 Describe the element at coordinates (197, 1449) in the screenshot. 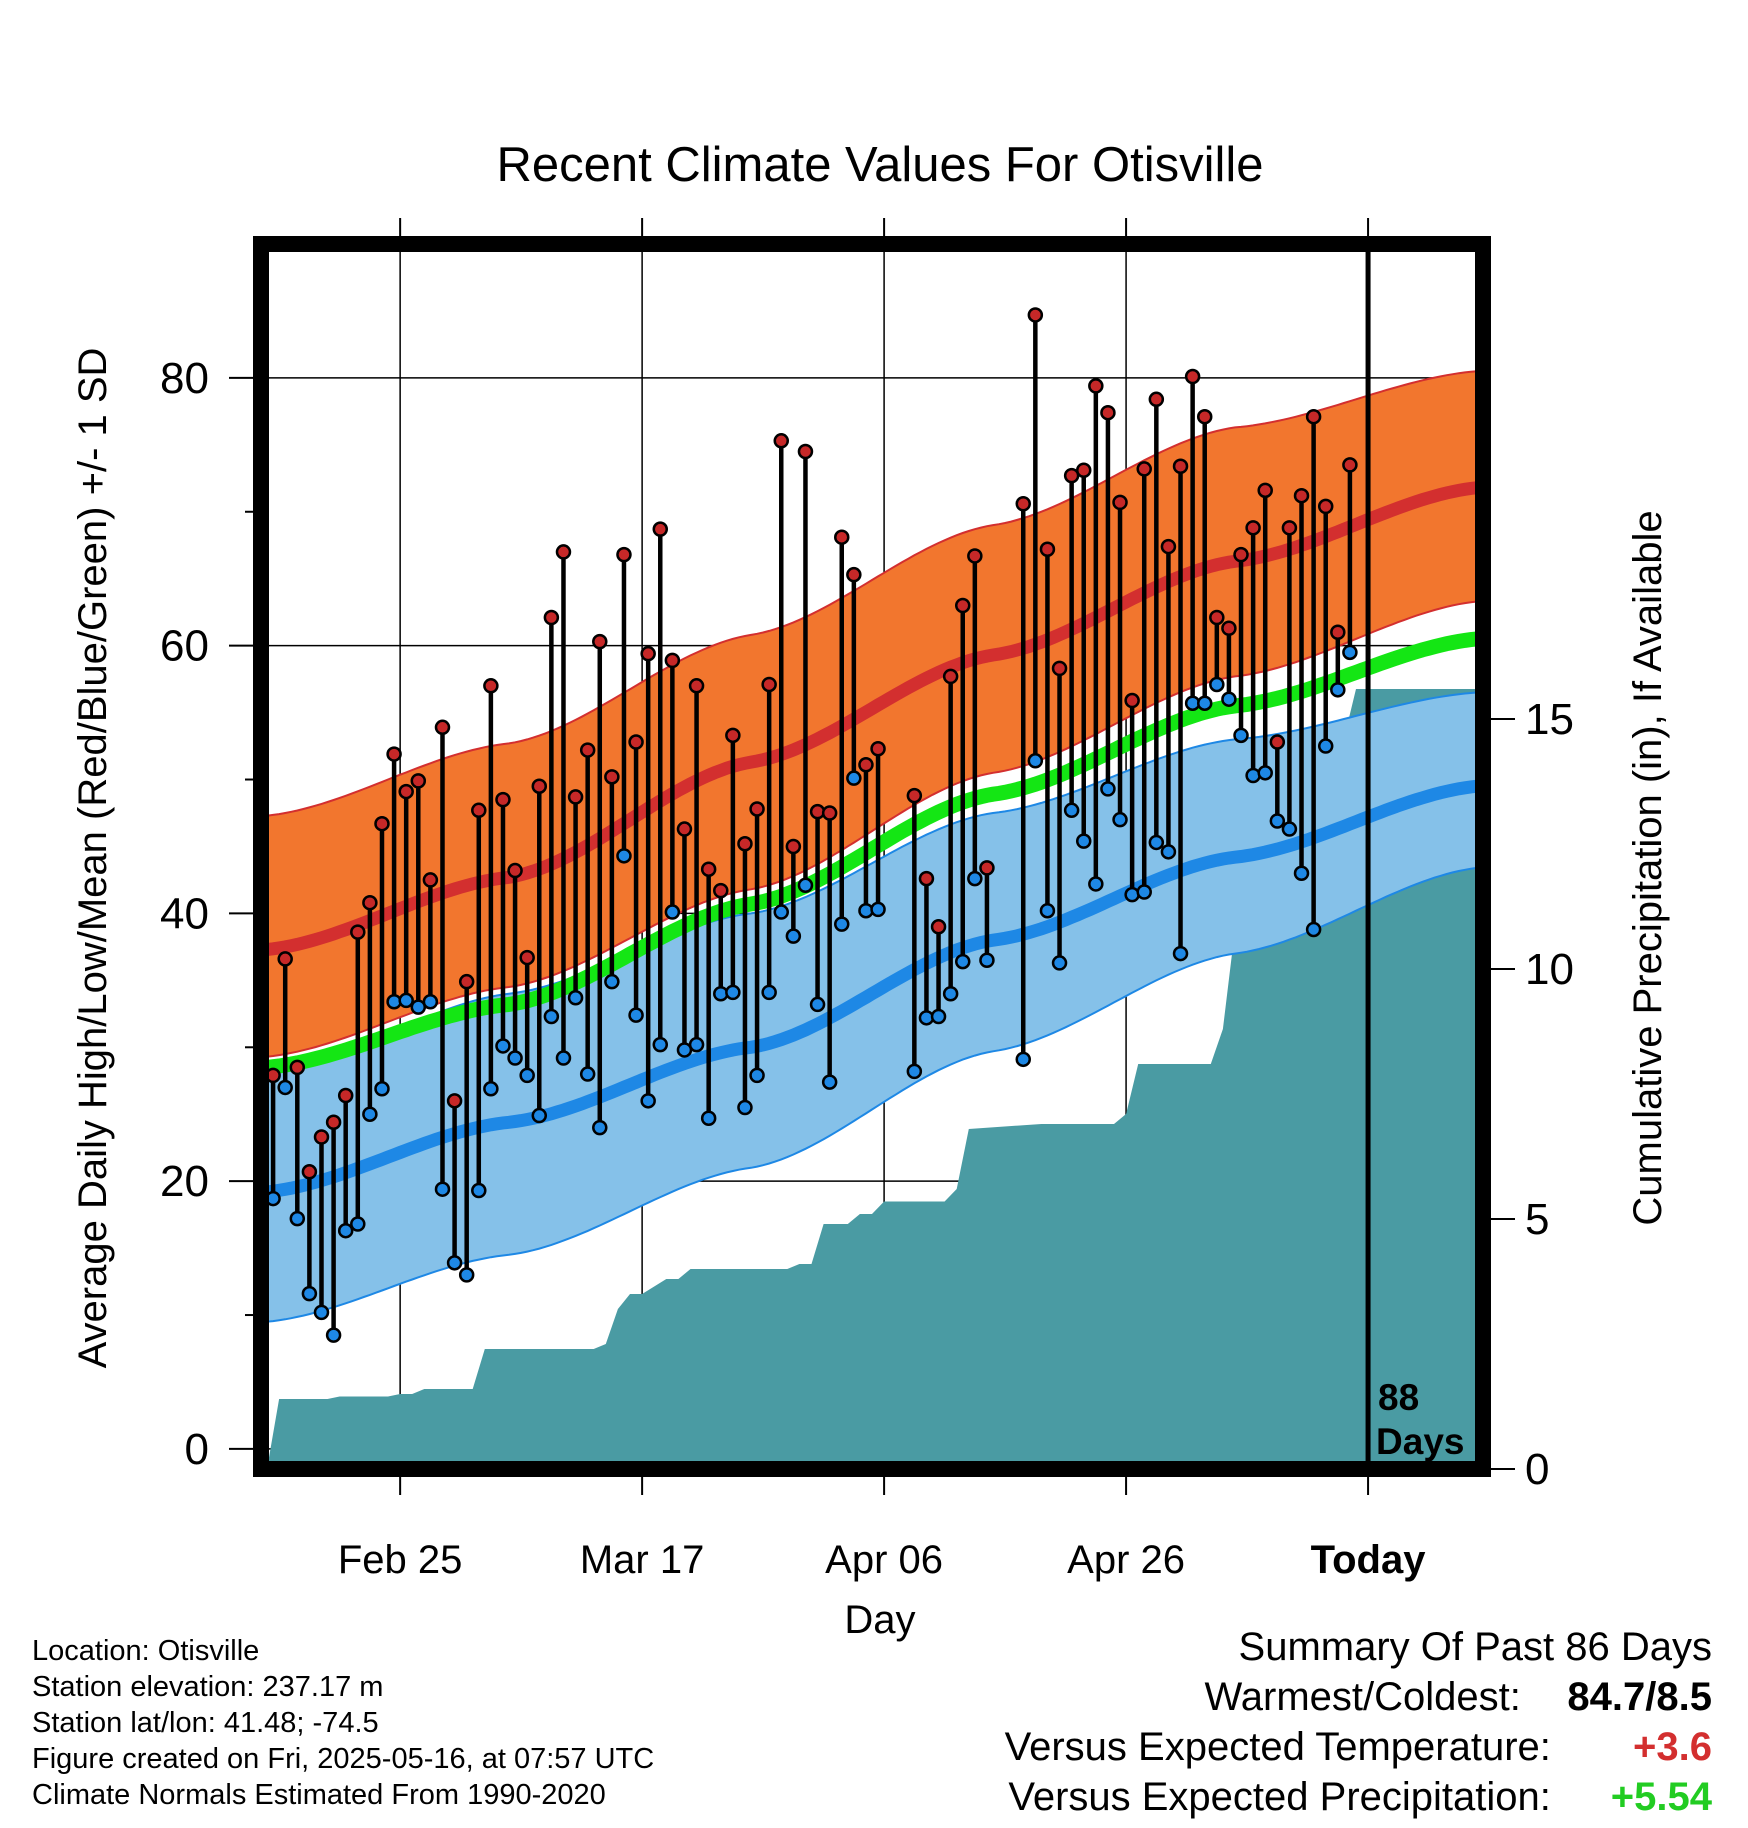

I see `y-tick-label: 0` at that location.